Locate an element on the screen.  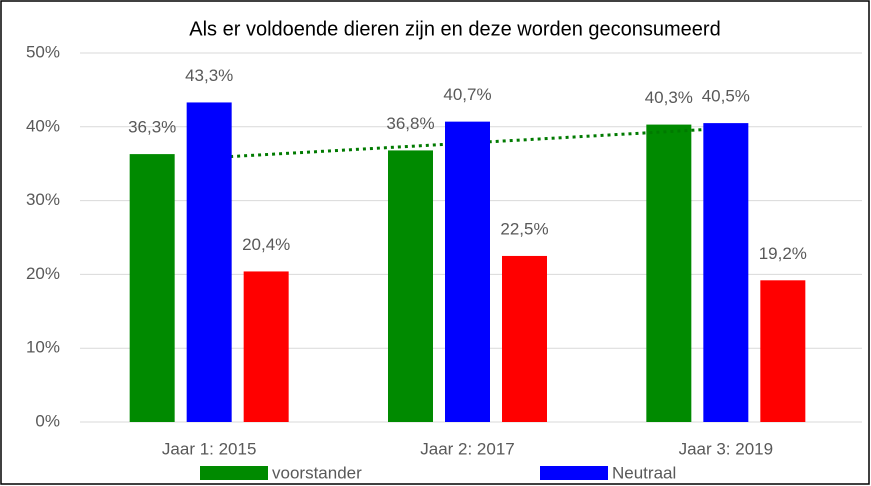
data-label: 36,3% is located at coordinates (152, 127).